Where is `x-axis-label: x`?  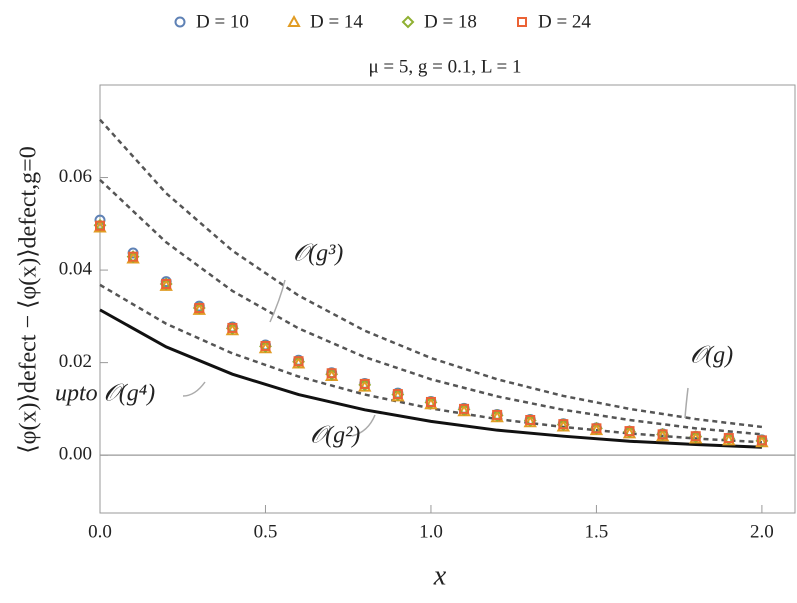 x-axis-label: x is located at coordinates (440, 575).